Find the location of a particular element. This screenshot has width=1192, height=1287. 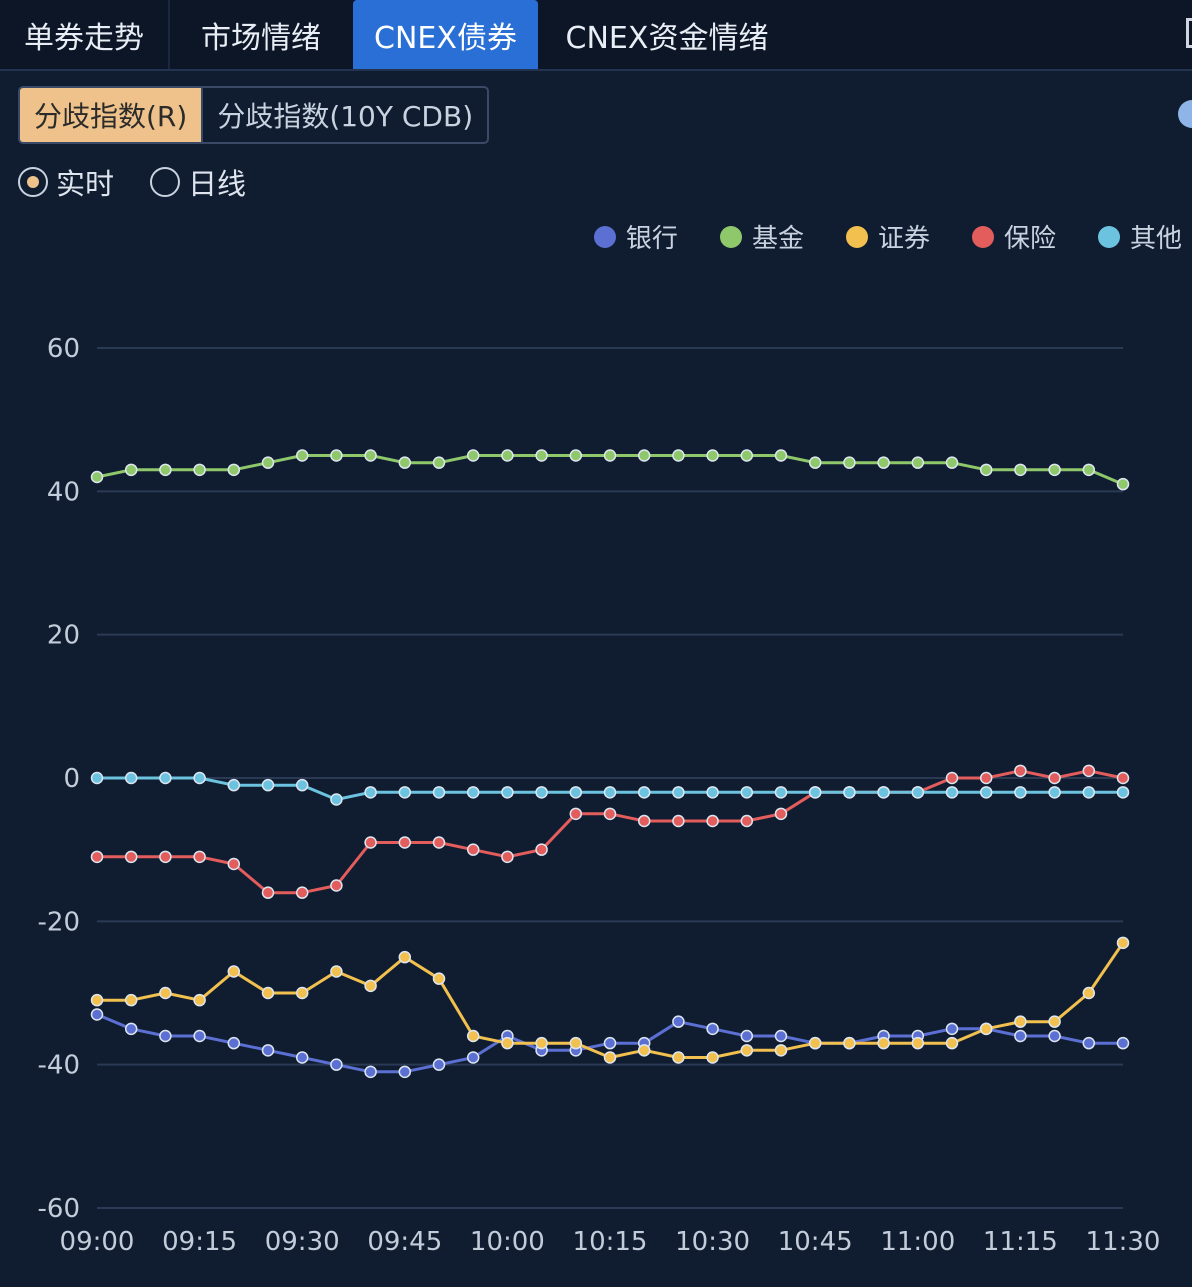

tab-cnex-funding-sentiment: CNEX资金情绪 is located at coordinates (667, 34).